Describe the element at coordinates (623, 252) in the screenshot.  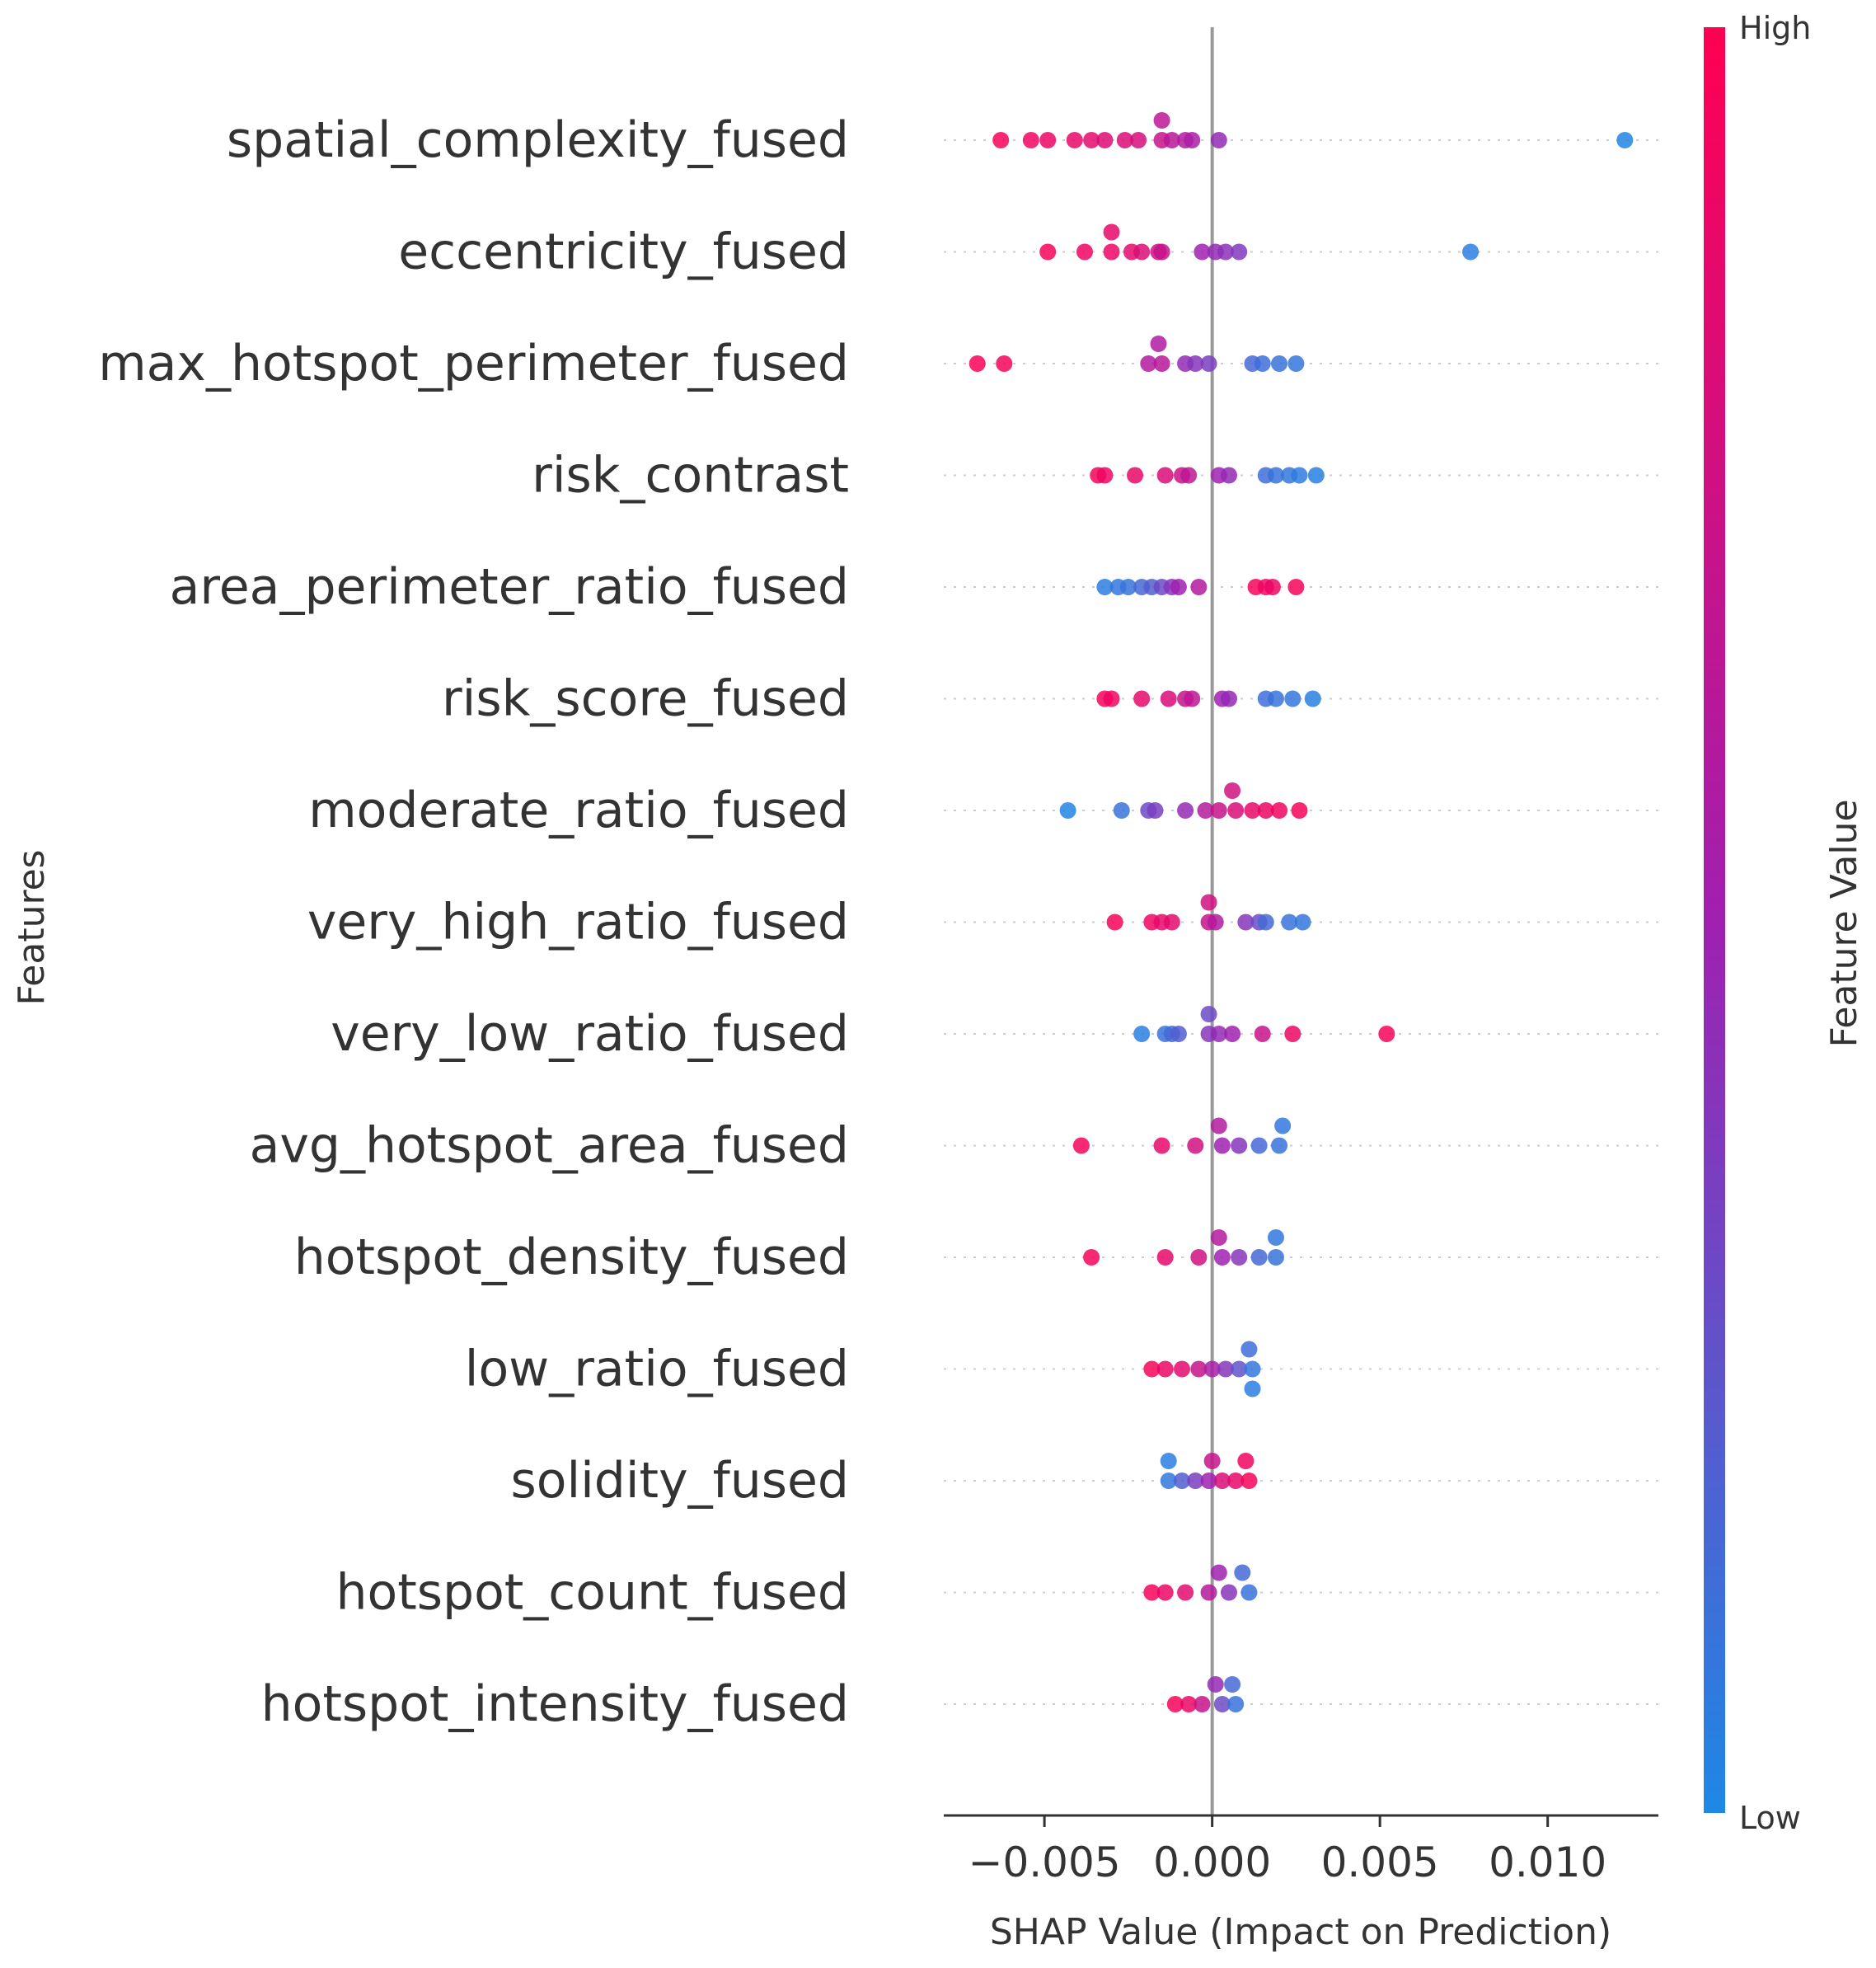
I see `feature-label: eccentricity_fused` at that location.